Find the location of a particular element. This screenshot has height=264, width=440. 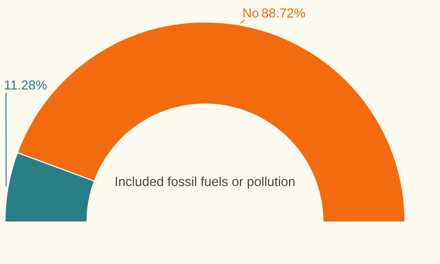

slice-label: No is located at coordinates (250, 12).